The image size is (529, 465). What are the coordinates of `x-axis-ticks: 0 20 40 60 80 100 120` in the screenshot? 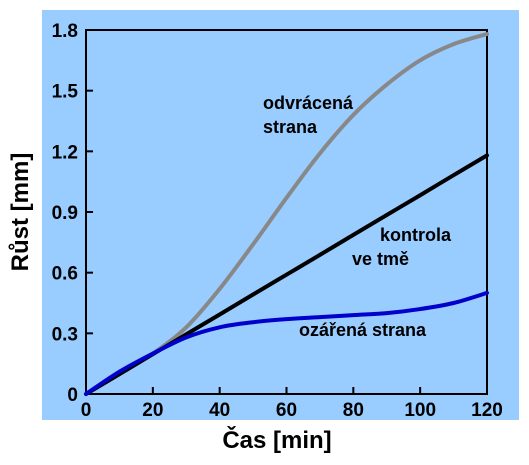 It's located at (292, 404).